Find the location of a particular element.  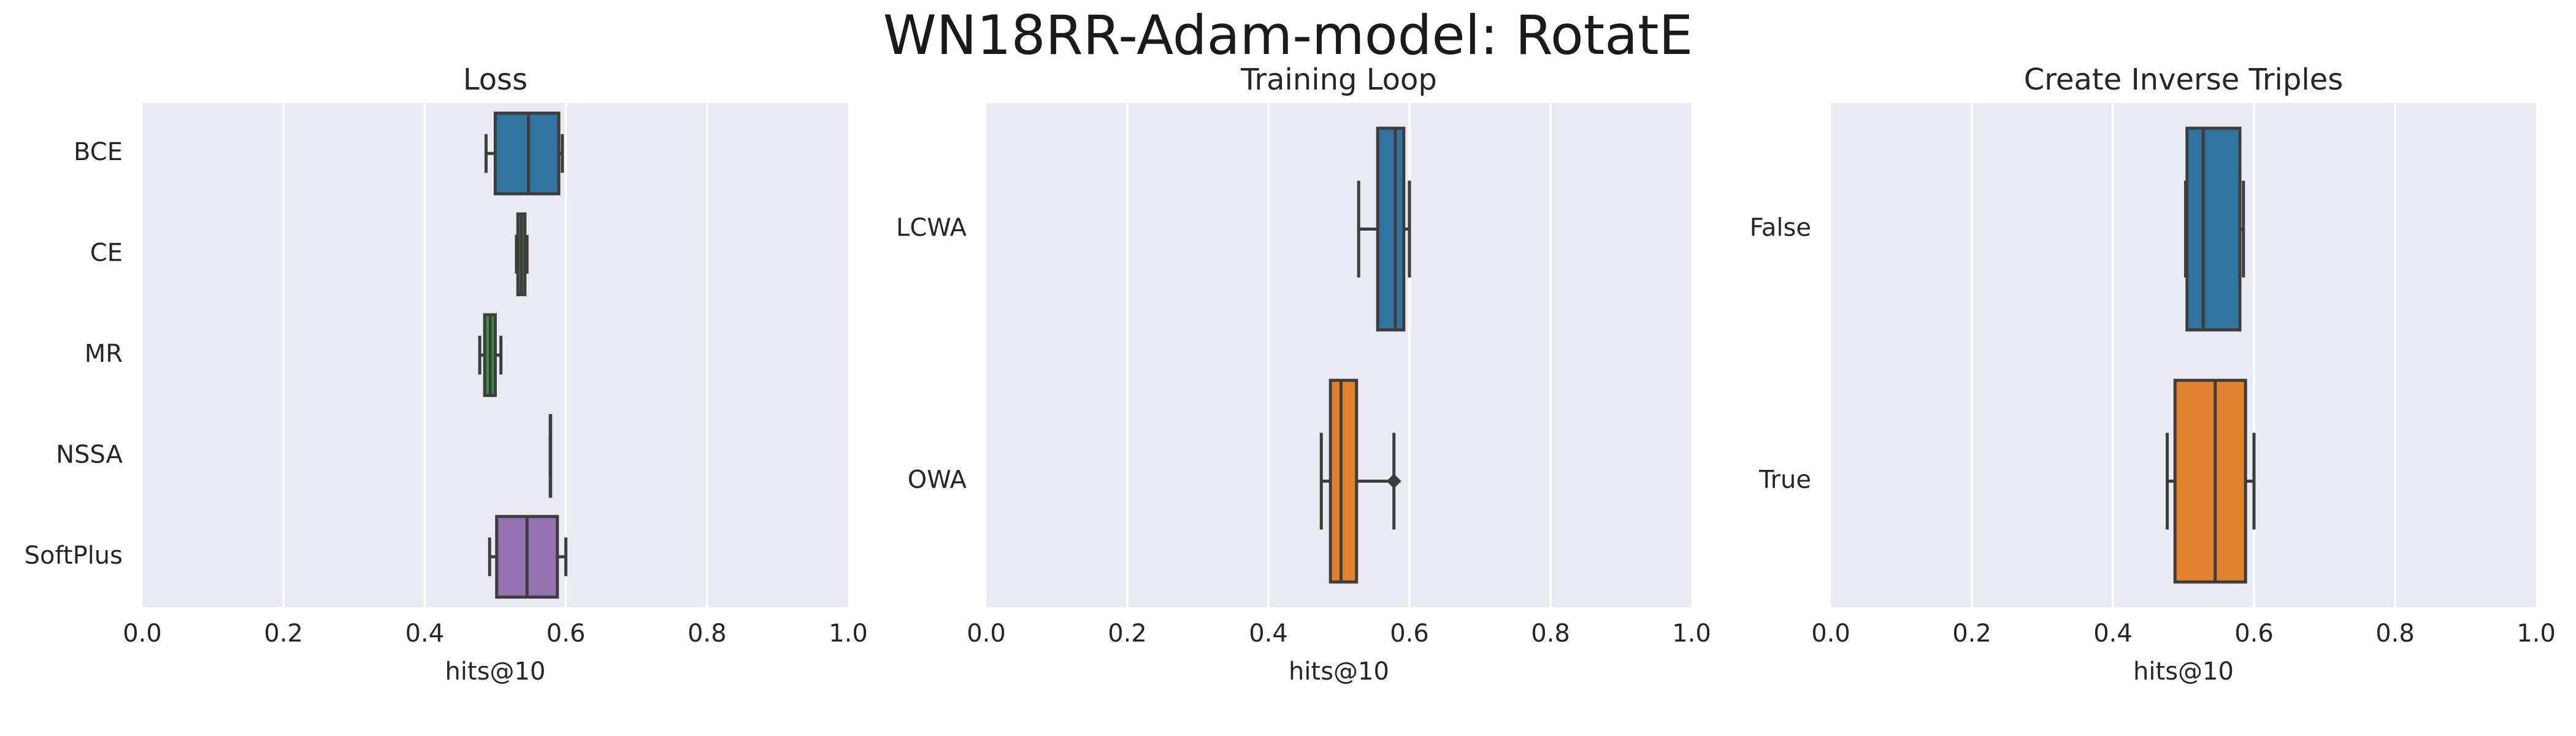

y-tick-label: OWA is located at coordinates (937, 480).